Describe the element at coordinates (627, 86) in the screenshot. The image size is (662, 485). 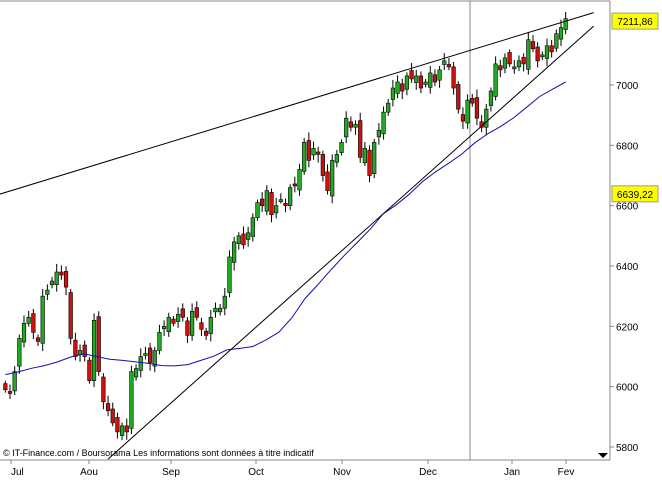
I see `y-tick-label: 7000` at that location.